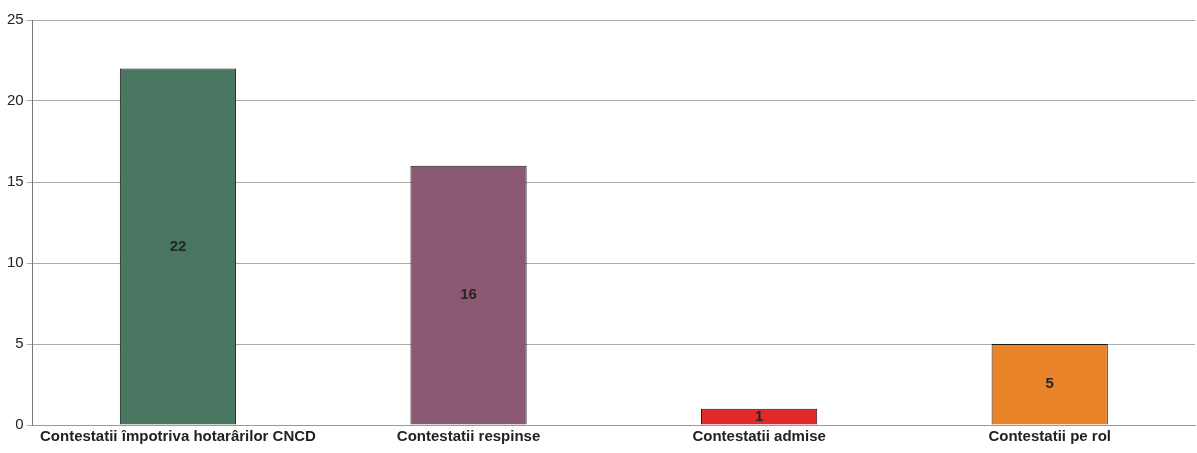  What do you see at coordinates (468, 436) in the screenshot?
I see `x-tick-label: Contestatii respinse` at bounding box center [468, 436].